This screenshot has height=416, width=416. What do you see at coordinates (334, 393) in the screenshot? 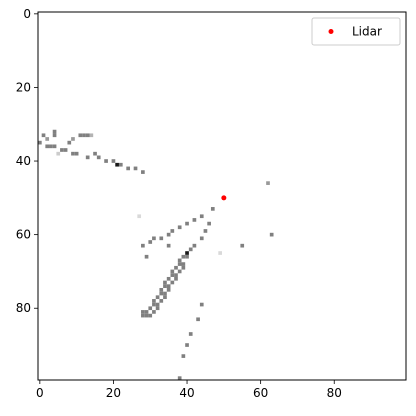
I see `x-tick-label: 80` at bounding box center [334, 393].